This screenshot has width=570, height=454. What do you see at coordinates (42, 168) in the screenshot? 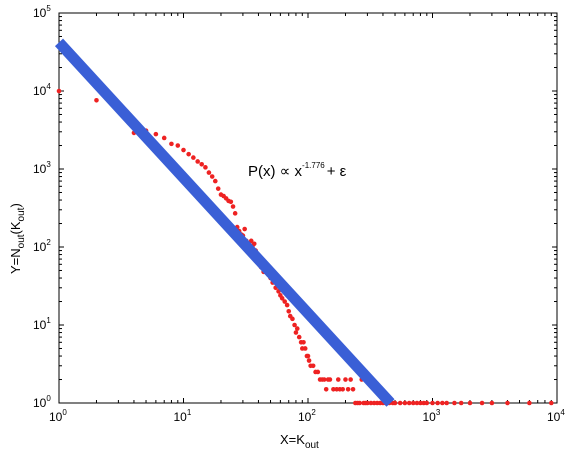
I see `y-tick-label: 10³` at bounding box center [42, 168].